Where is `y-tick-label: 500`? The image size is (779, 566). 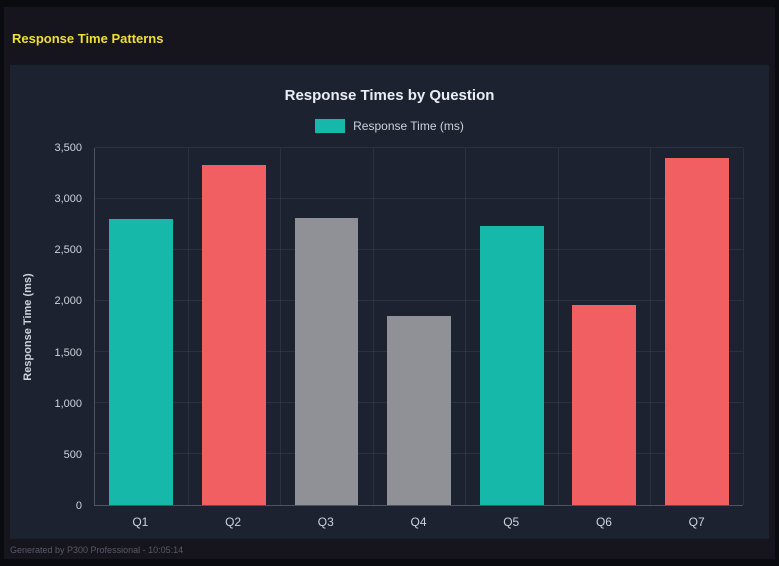 y-tick-label: 500 is located at coordinates (72, 454).